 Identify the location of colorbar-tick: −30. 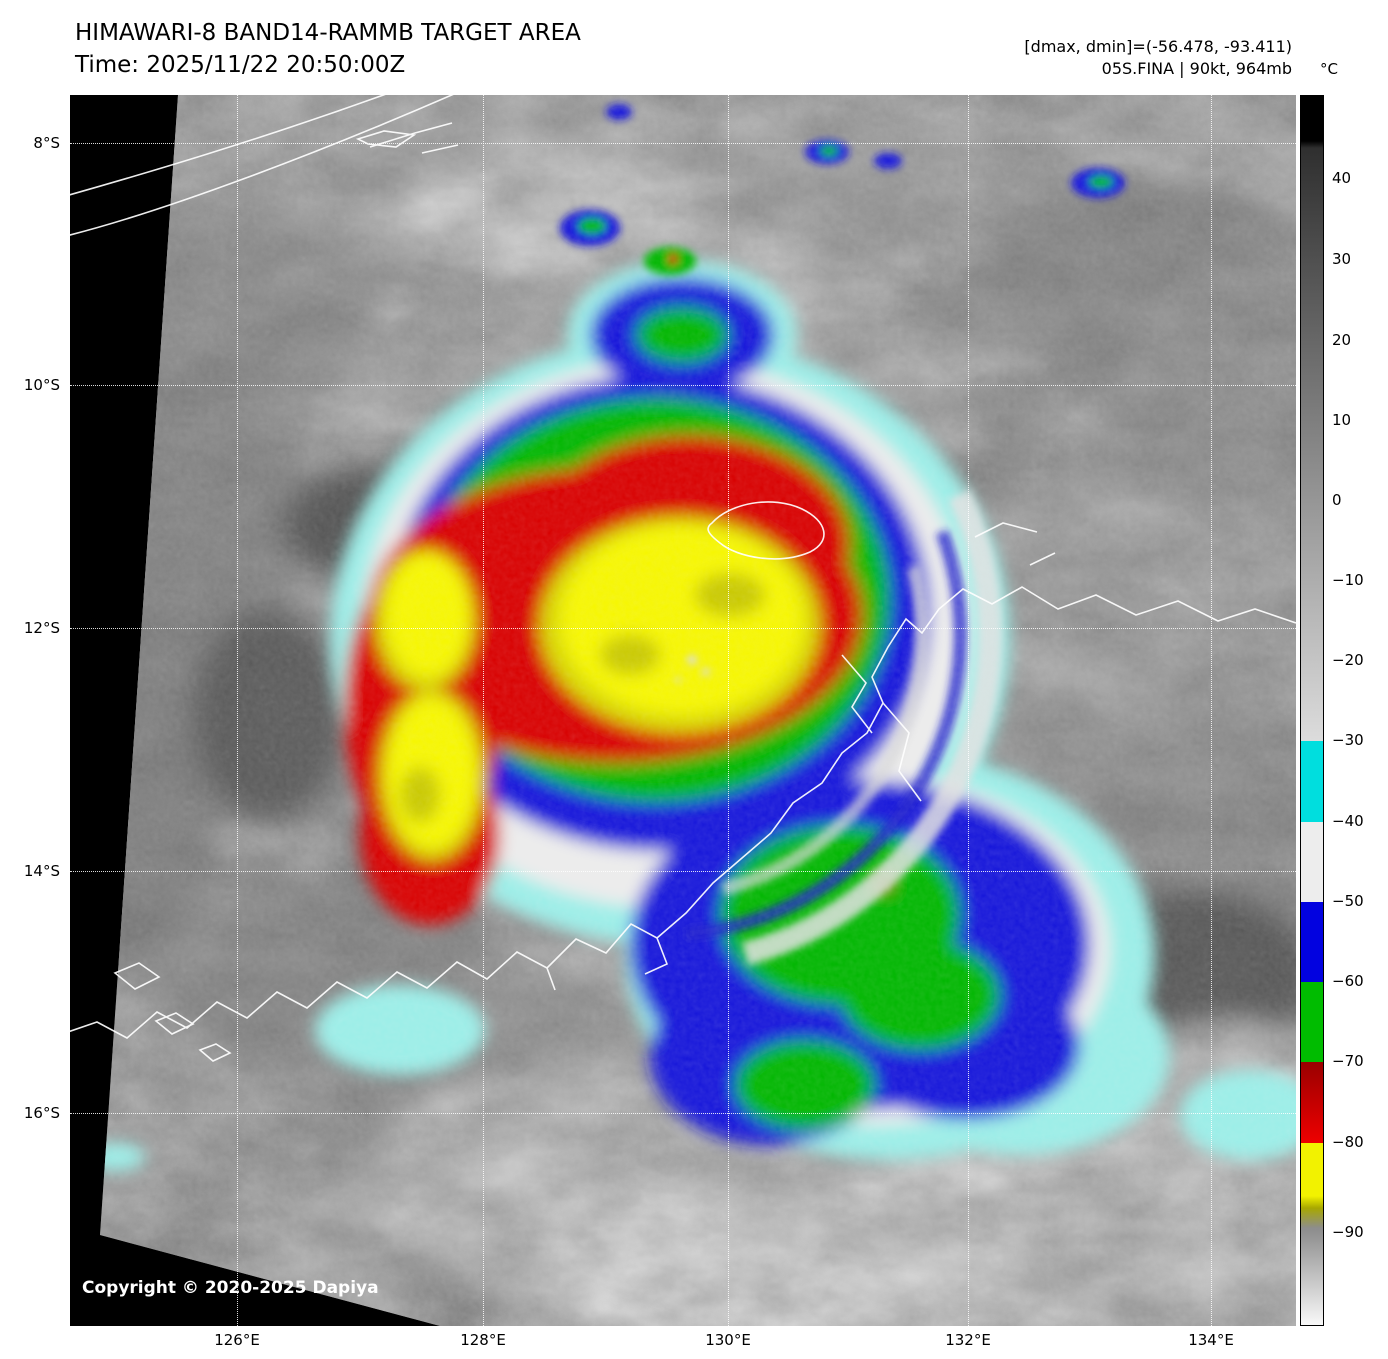
(1348, 740).